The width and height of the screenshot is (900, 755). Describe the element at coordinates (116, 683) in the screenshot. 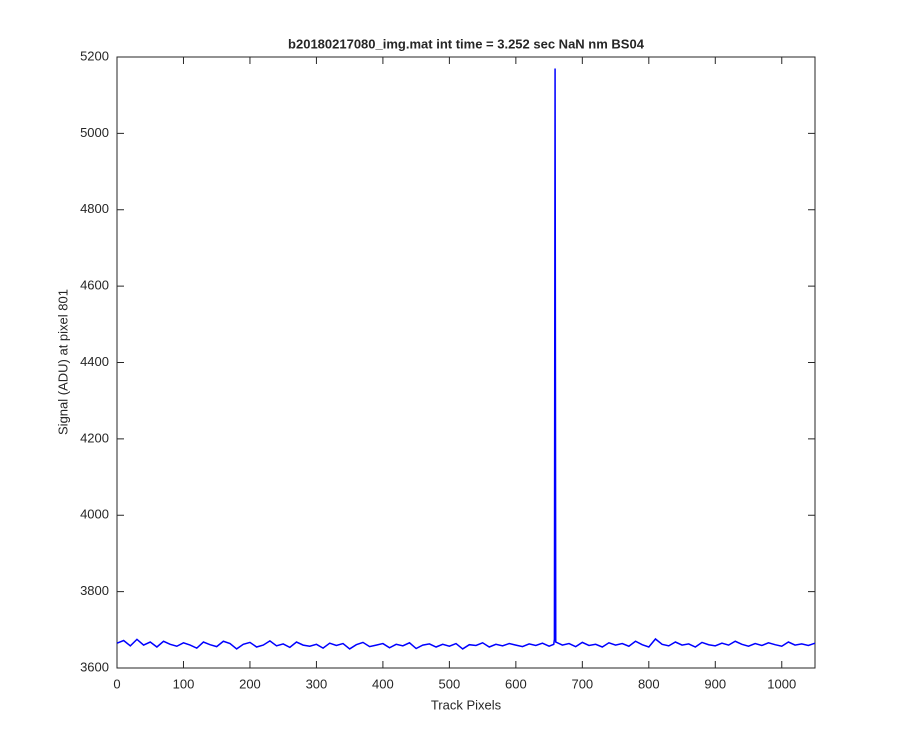

I see `x-tick-label: 0` at that location.